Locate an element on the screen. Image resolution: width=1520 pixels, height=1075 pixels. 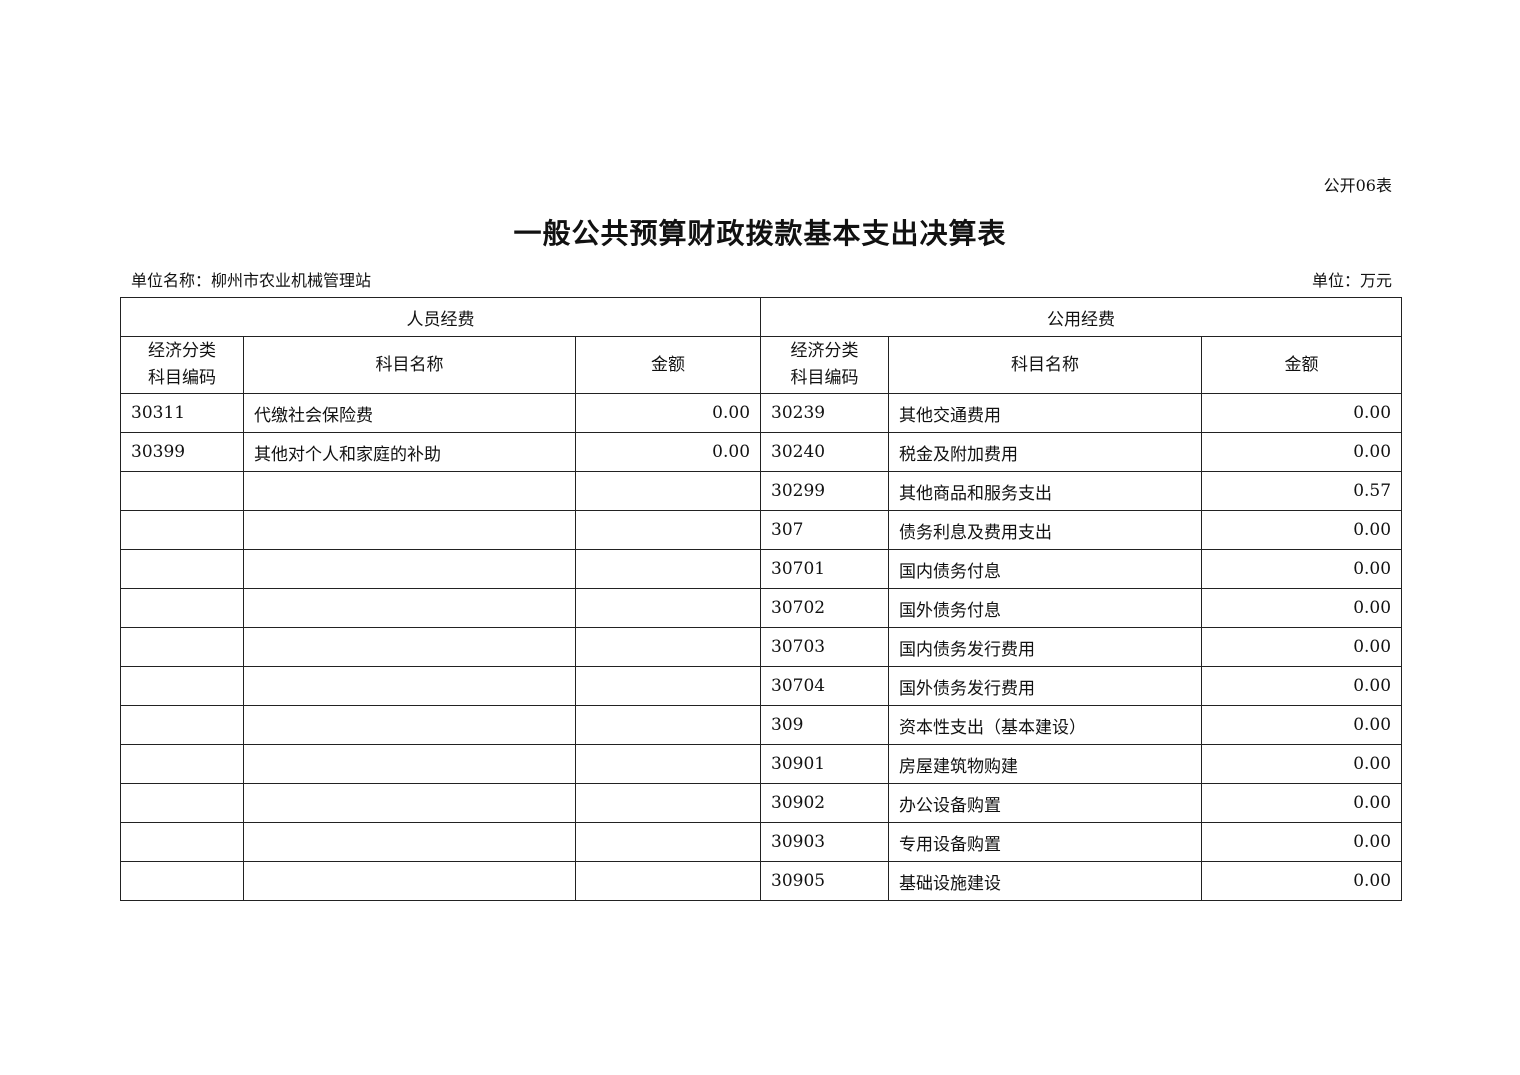
table-row: 30704 国外债务发行费用 0.00 is located at coordinates (761, 686).